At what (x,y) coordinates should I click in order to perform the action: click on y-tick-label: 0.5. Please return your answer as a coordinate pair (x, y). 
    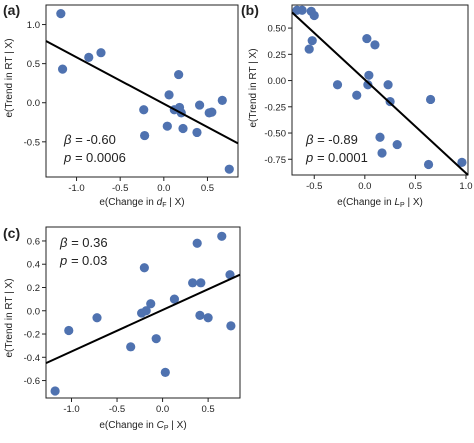
    Looking at the image, I should click on (33, 64).